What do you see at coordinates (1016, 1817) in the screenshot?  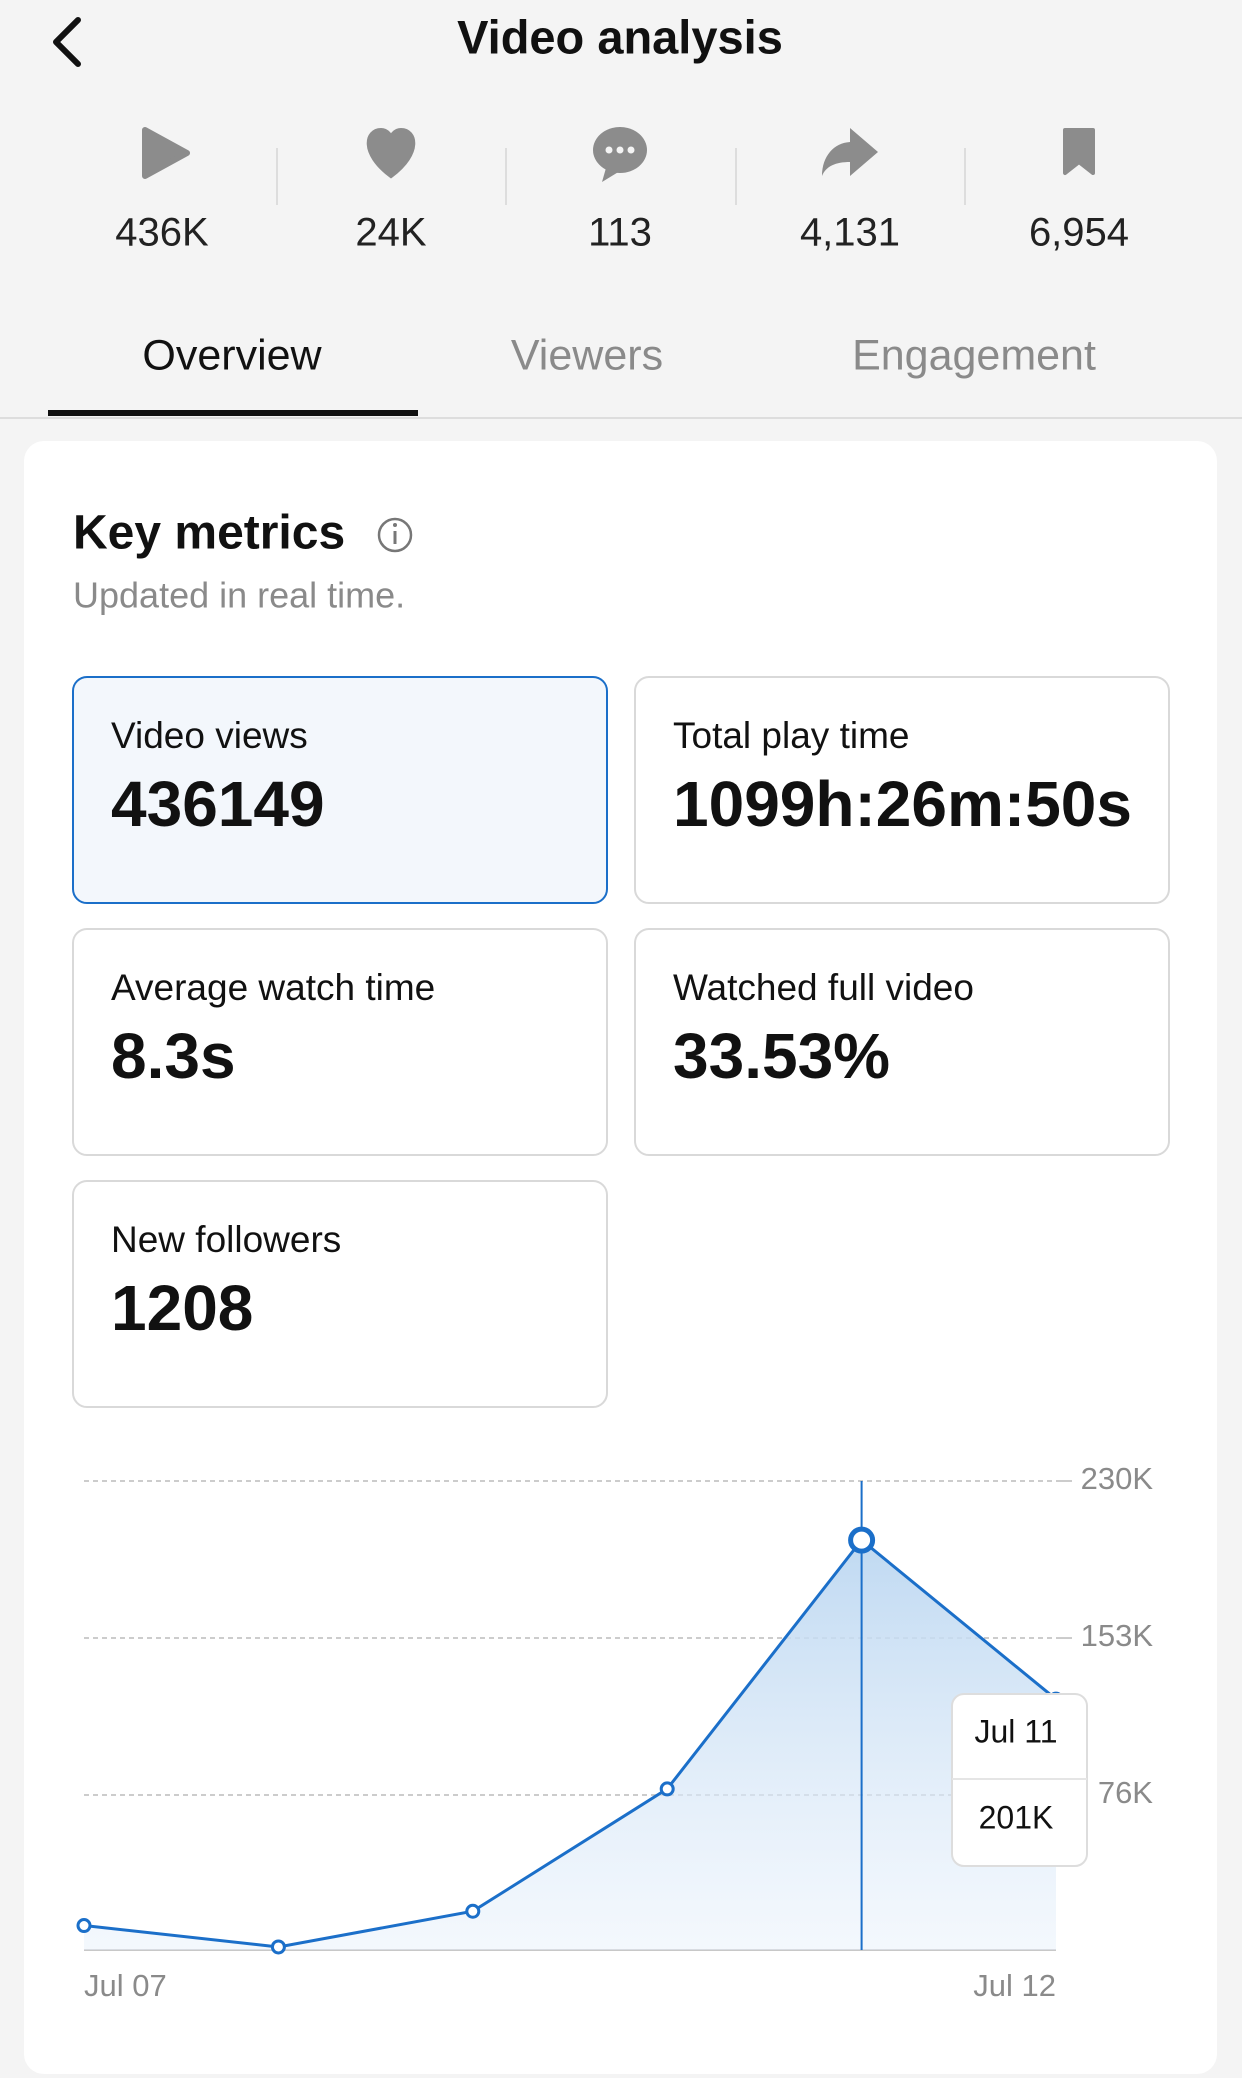 I see `tooltip-value: 201K` at bounding box center [1016, 1817].